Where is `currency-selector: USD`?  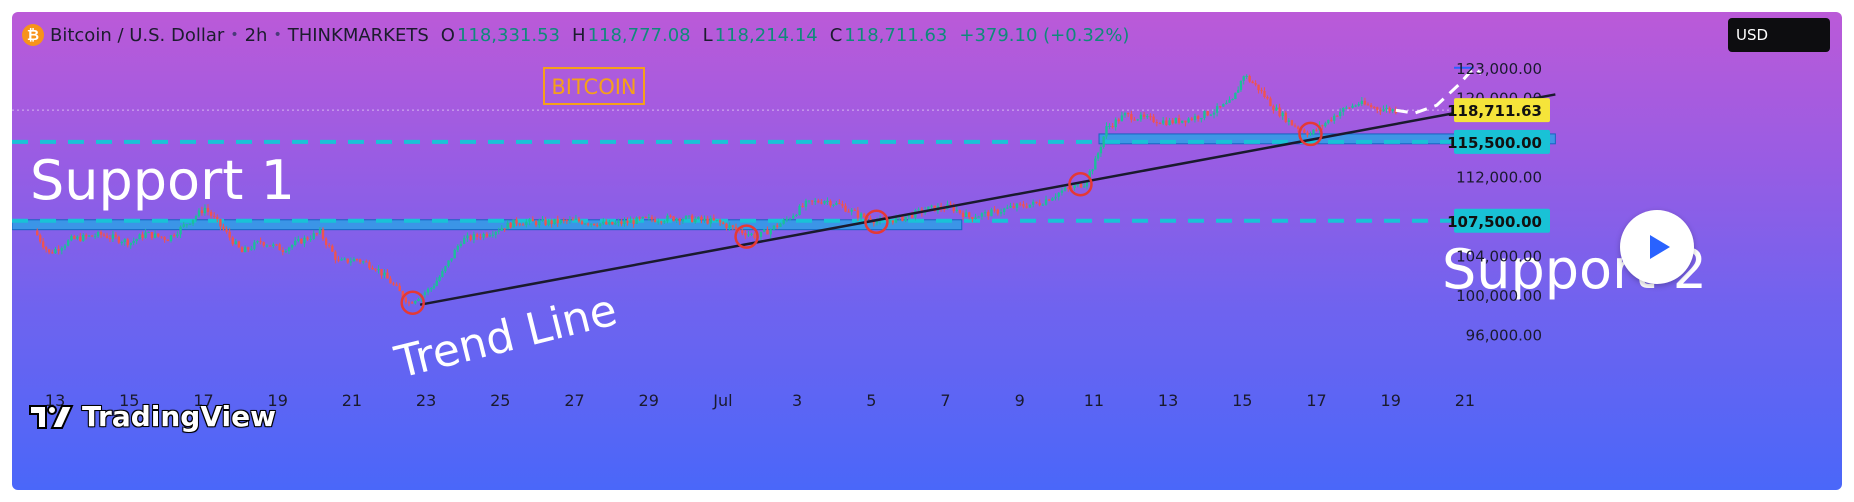
currency-selector: USD is located at coordinates (1779, 35).